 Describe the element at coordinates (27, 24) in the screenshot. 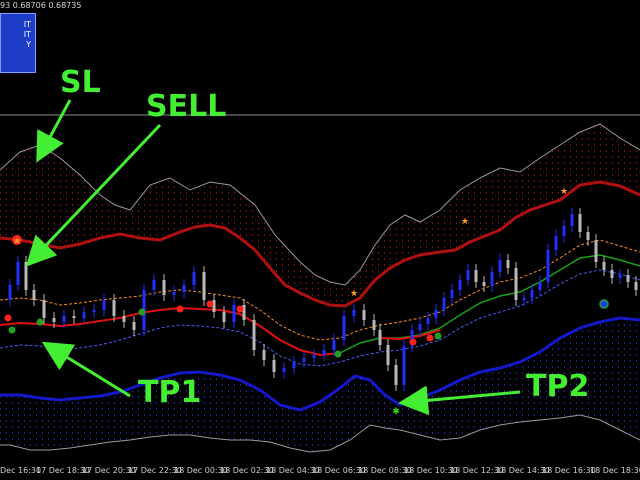

I see `legend-line-1: IT` at that location.